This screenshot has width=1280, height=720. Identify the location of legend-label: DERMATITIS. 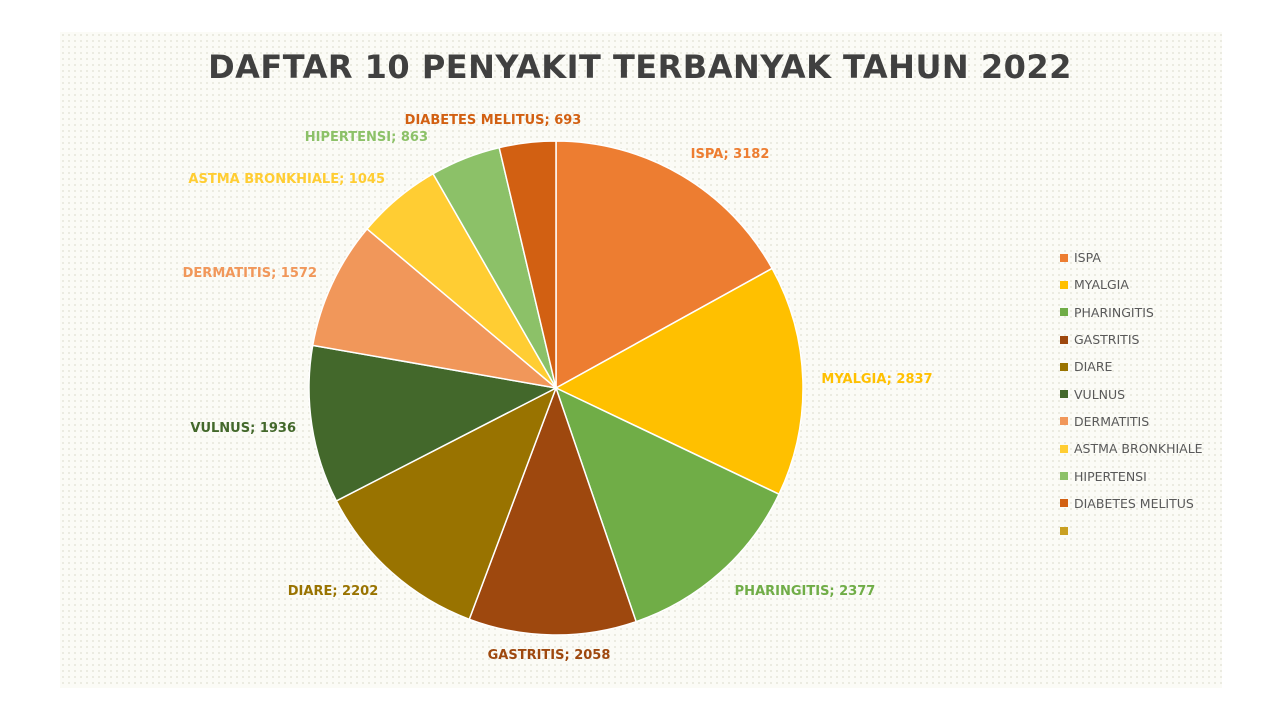
(1112, 421).